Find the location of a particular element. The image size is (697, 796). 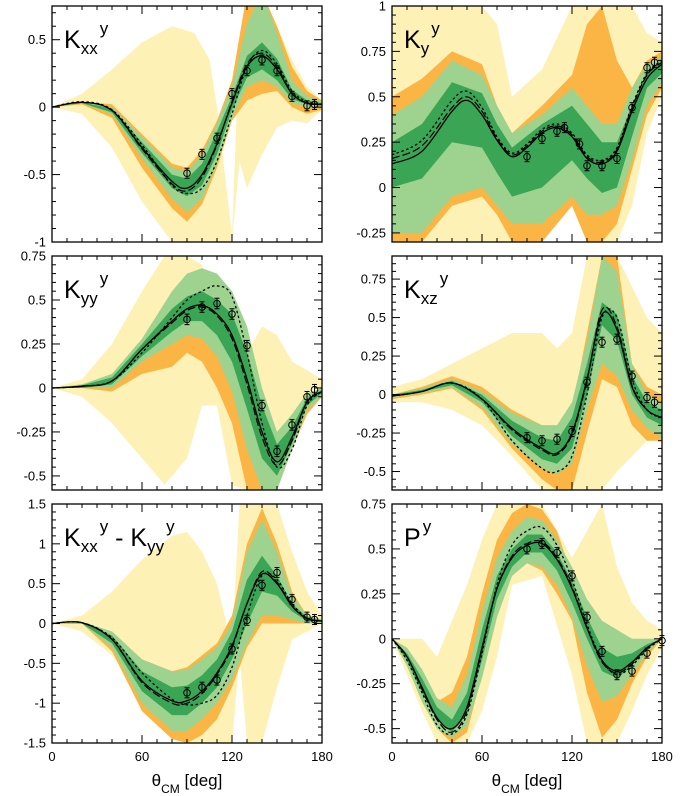

y-tick-label: 0.75 is located at coordinates (373, 279).